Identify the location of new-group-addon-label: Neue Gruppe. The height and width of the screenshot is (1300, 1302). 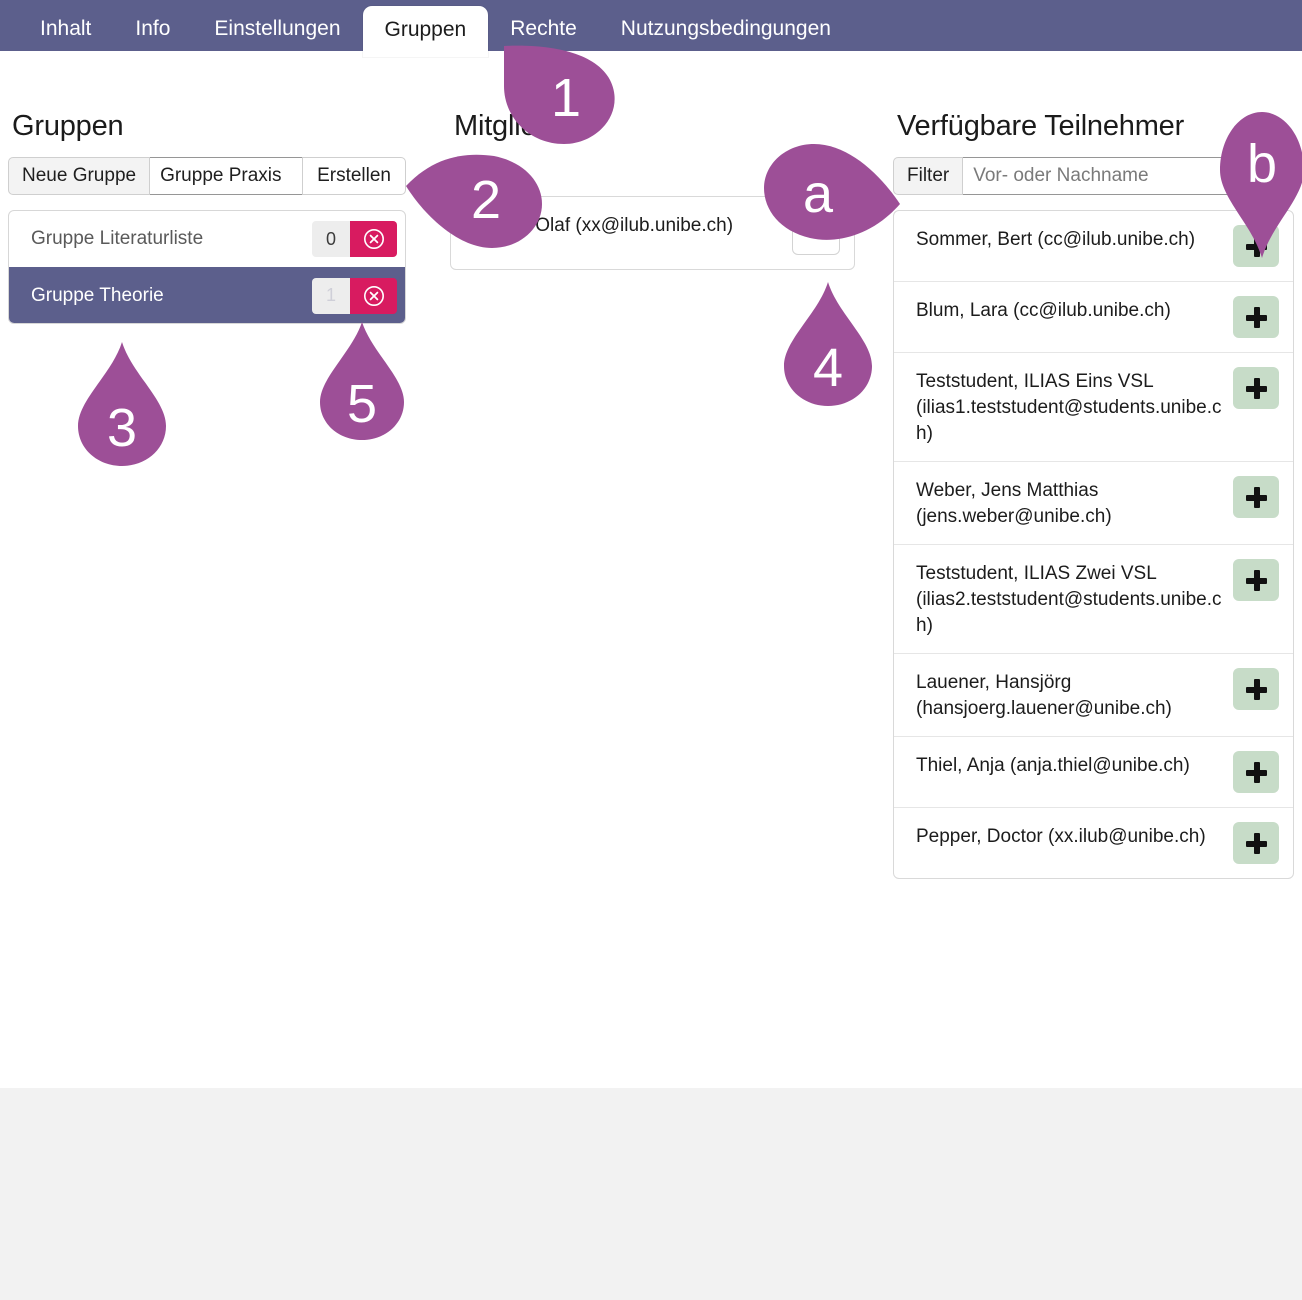
(79, 176).